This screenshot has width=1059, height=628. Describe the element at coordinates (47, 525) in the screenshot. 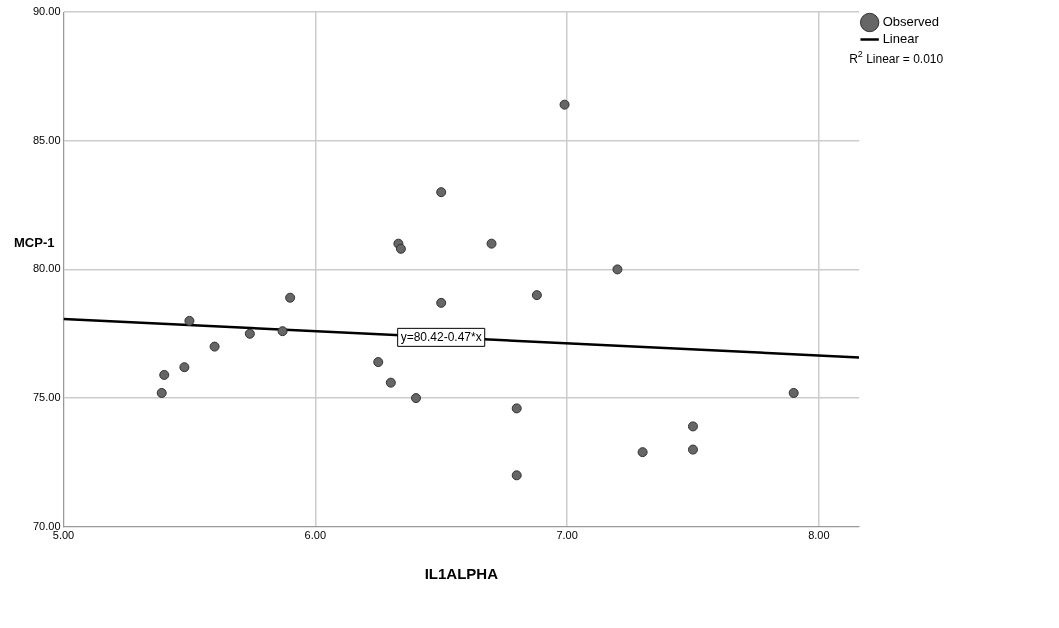

I see `y-tick-label: 70.00` at that location.